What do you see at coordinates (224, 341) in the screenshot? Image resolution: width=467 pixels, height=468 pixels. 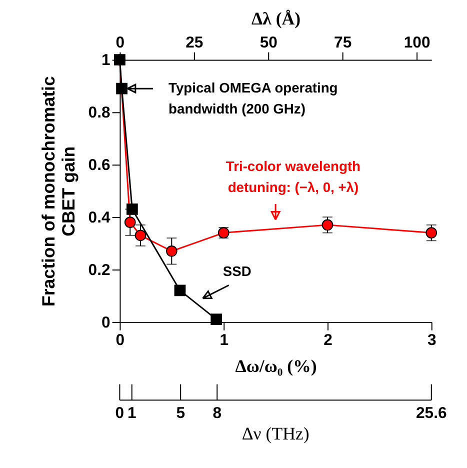 I see `x-tick-label: 1` at bounding box center [224, 341].